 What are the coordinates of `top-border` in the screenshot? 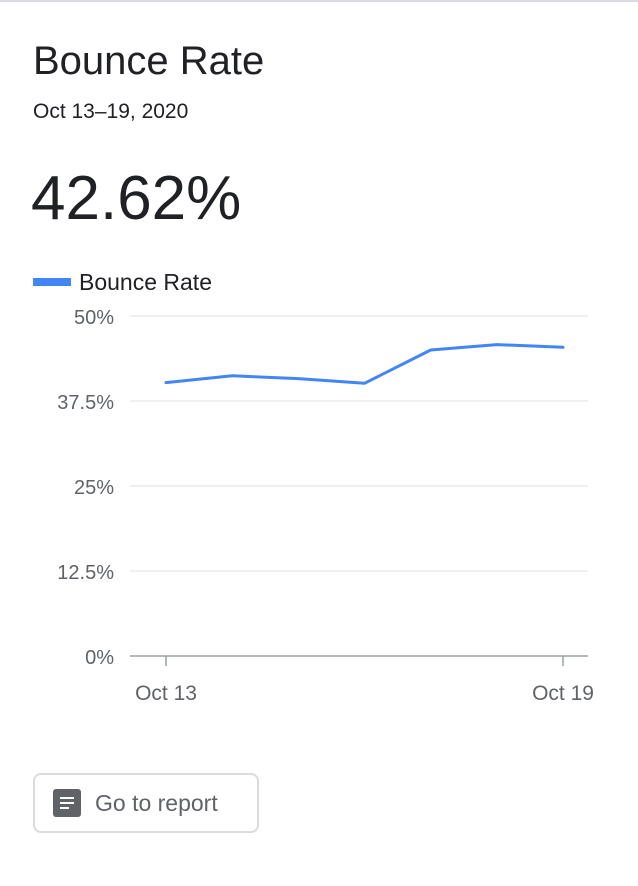 It's located at (319, 1).